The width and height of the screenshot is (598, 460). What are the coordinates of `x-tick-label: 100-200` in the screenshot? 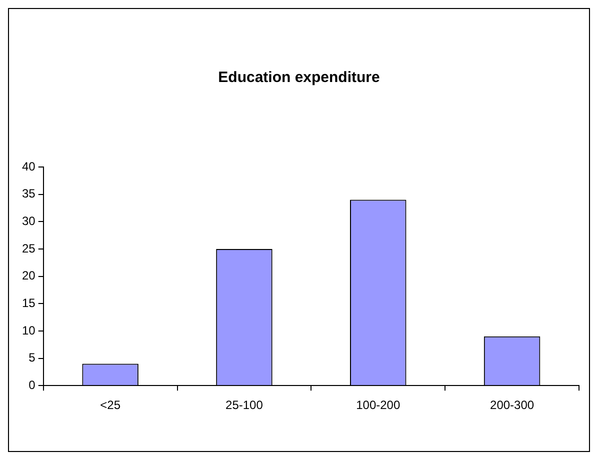 It's located at (378, 405).